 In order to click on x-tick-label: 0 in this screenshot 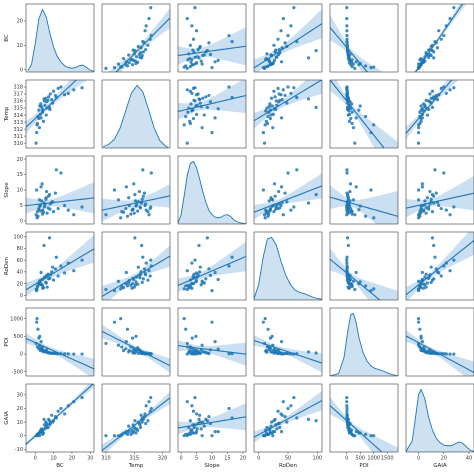, I will do `click(258, 459)`.